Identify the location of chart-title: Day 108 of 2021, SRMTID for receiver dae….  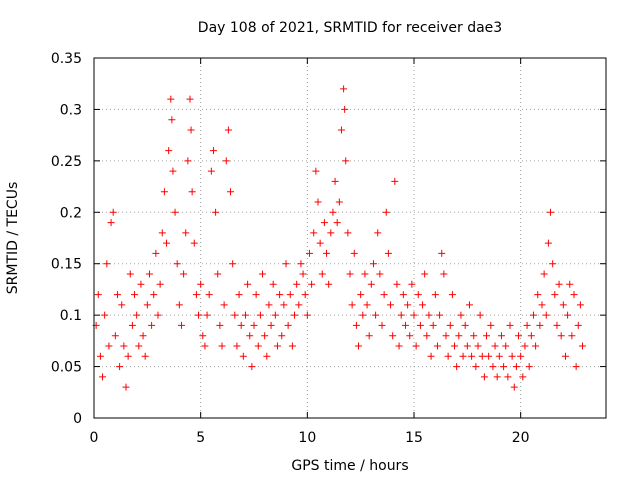
(350, 28).